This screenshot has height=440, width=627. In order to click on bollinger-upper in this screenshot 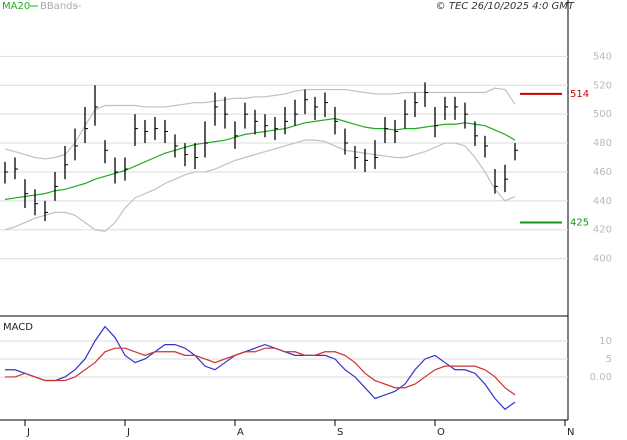, I will do `click(260, 123)`.